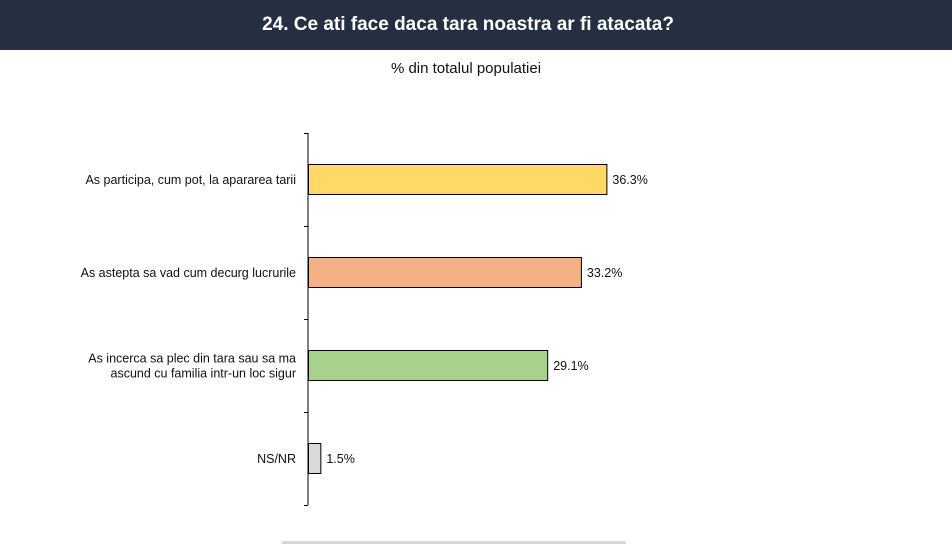 The width and height of the screenshot is (952, 544). Describe the element at coordinates (340, 459) in the screenshot. I see `value-label: 1.5%` at that location.